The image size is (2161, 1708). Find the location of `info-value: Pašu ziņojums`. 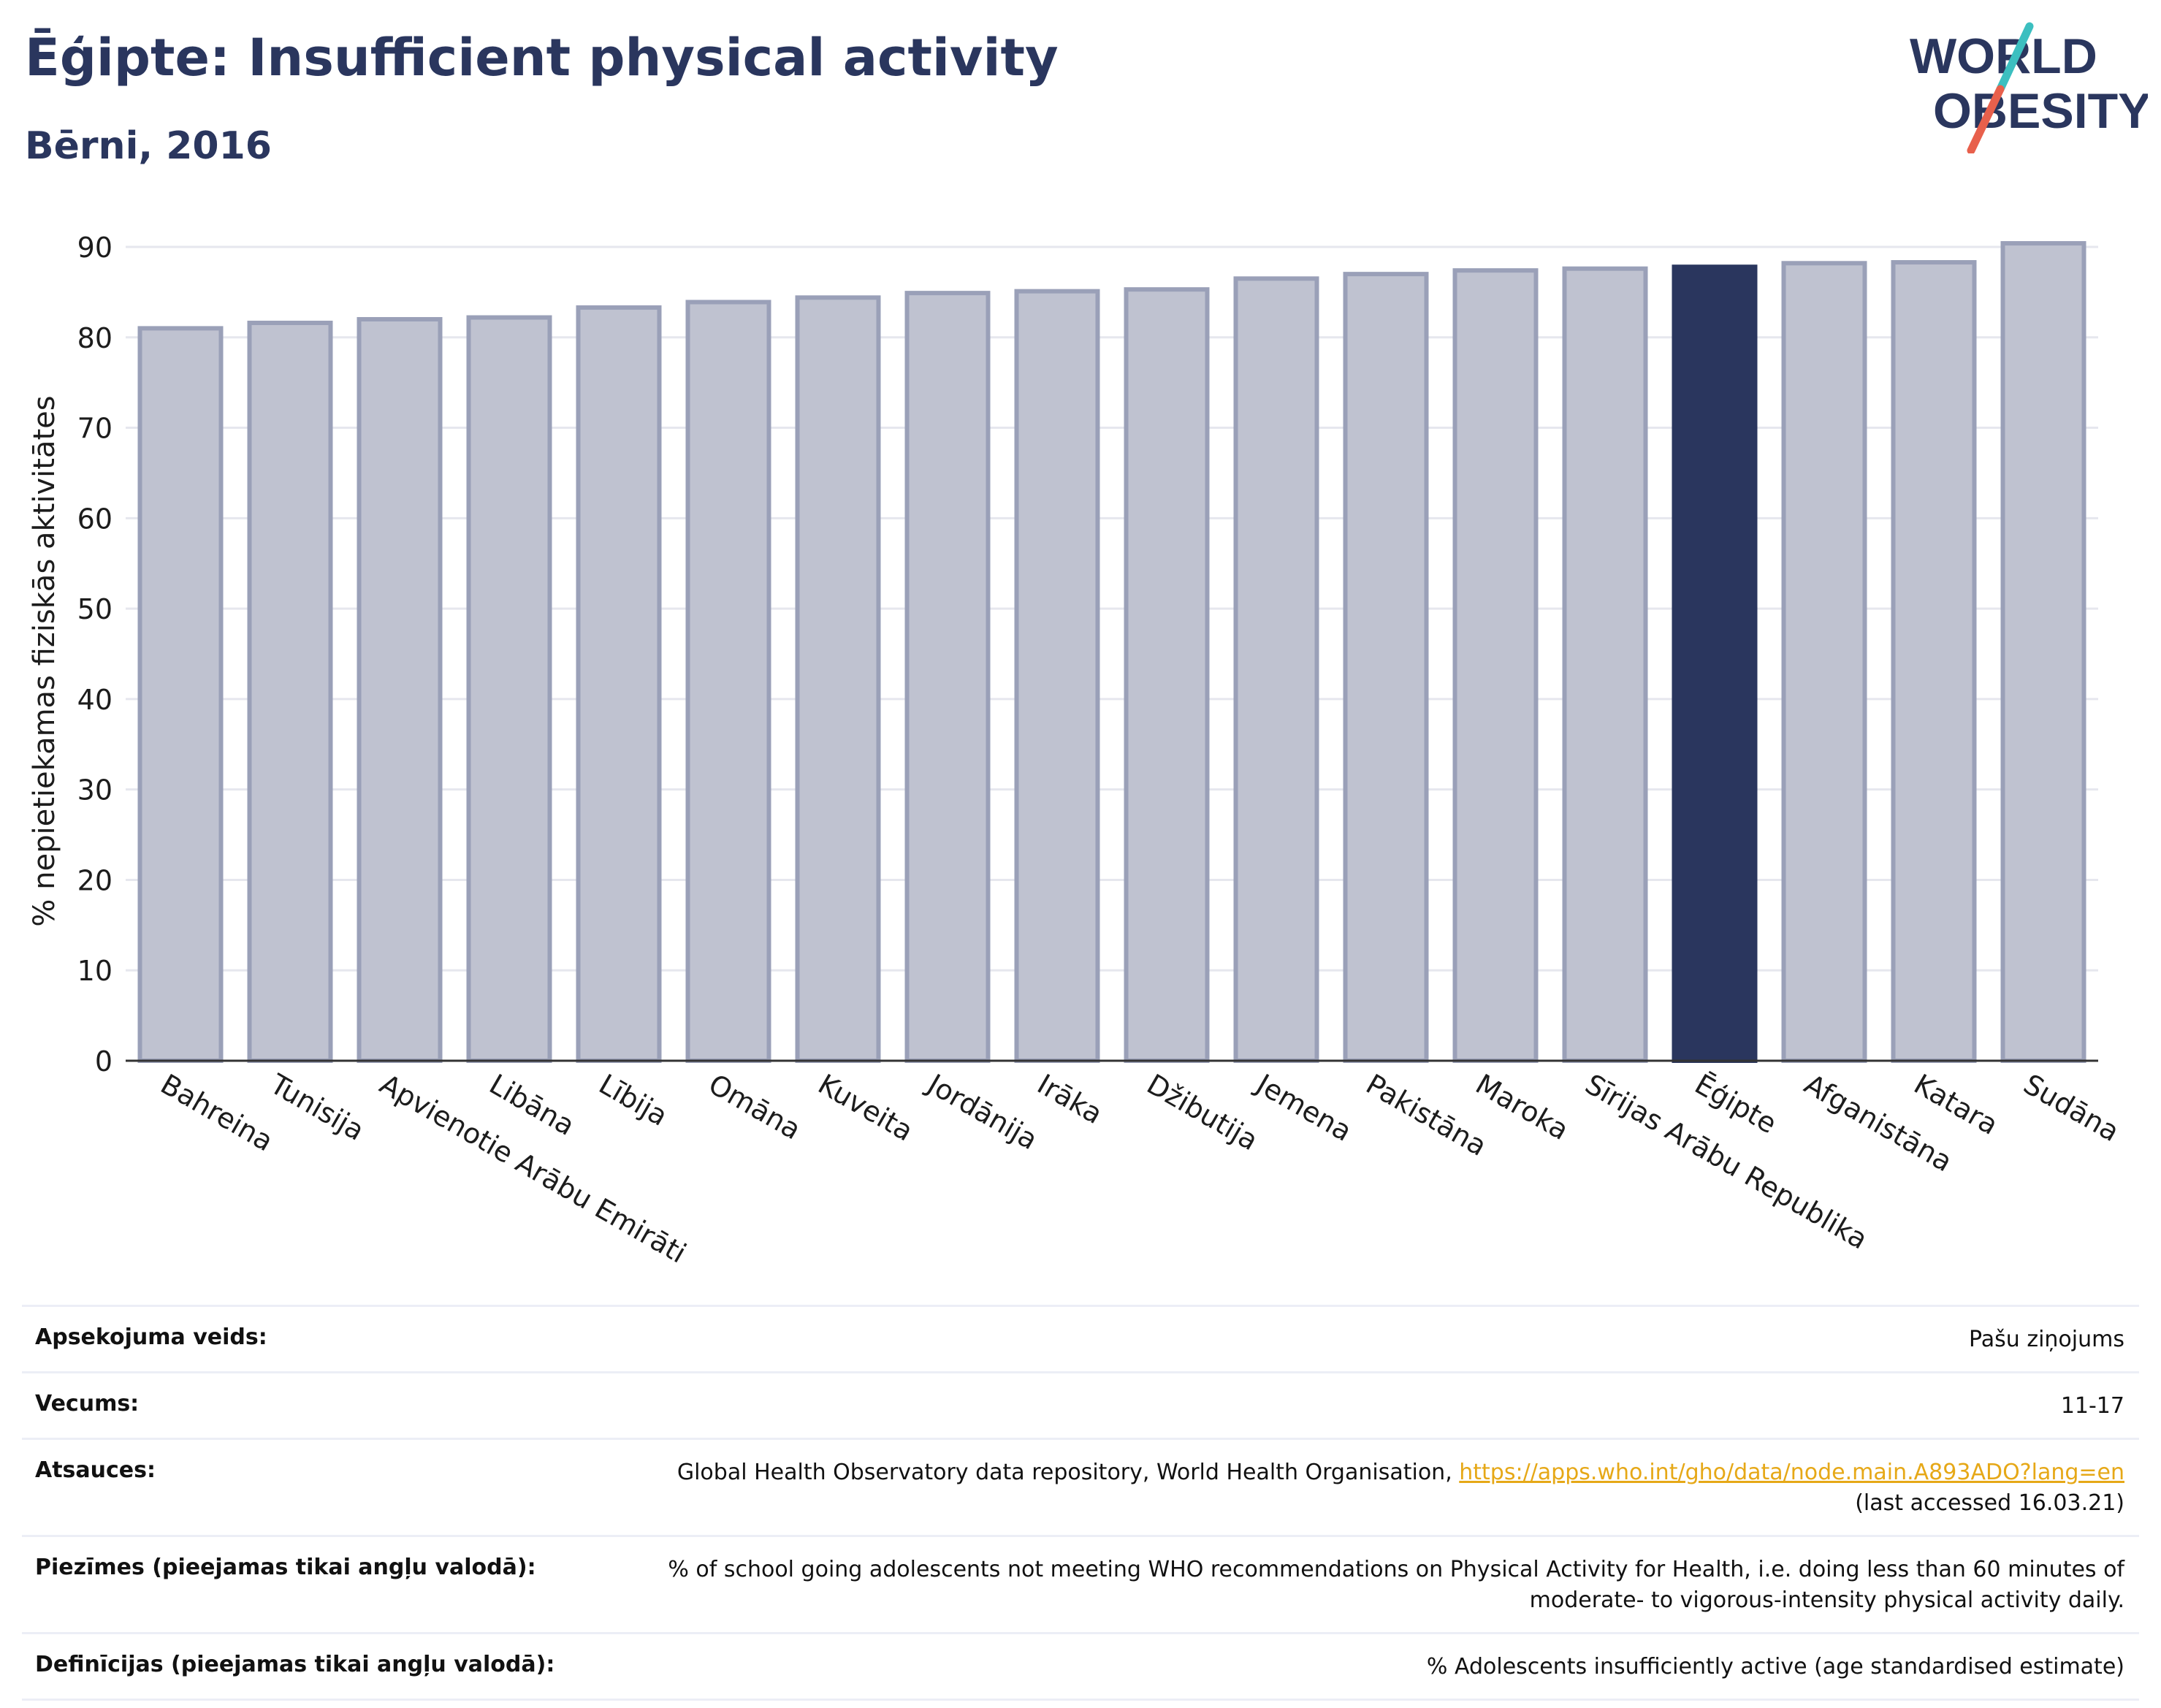

info-value: Pašu ziņojums is located at coordinates (2046, 1339).